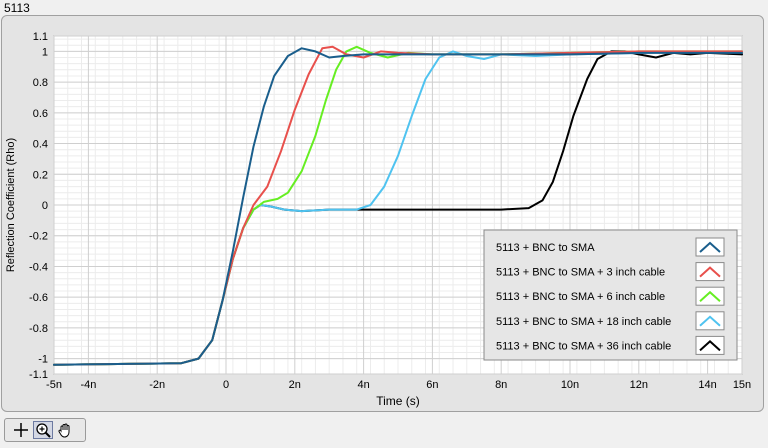 The width and height of the screenshot is (768, 448). What do you see at coordinates (38, 237) in the screenshot?
I see `y-tick-label: -0.2` at bounding box center [38, 237].